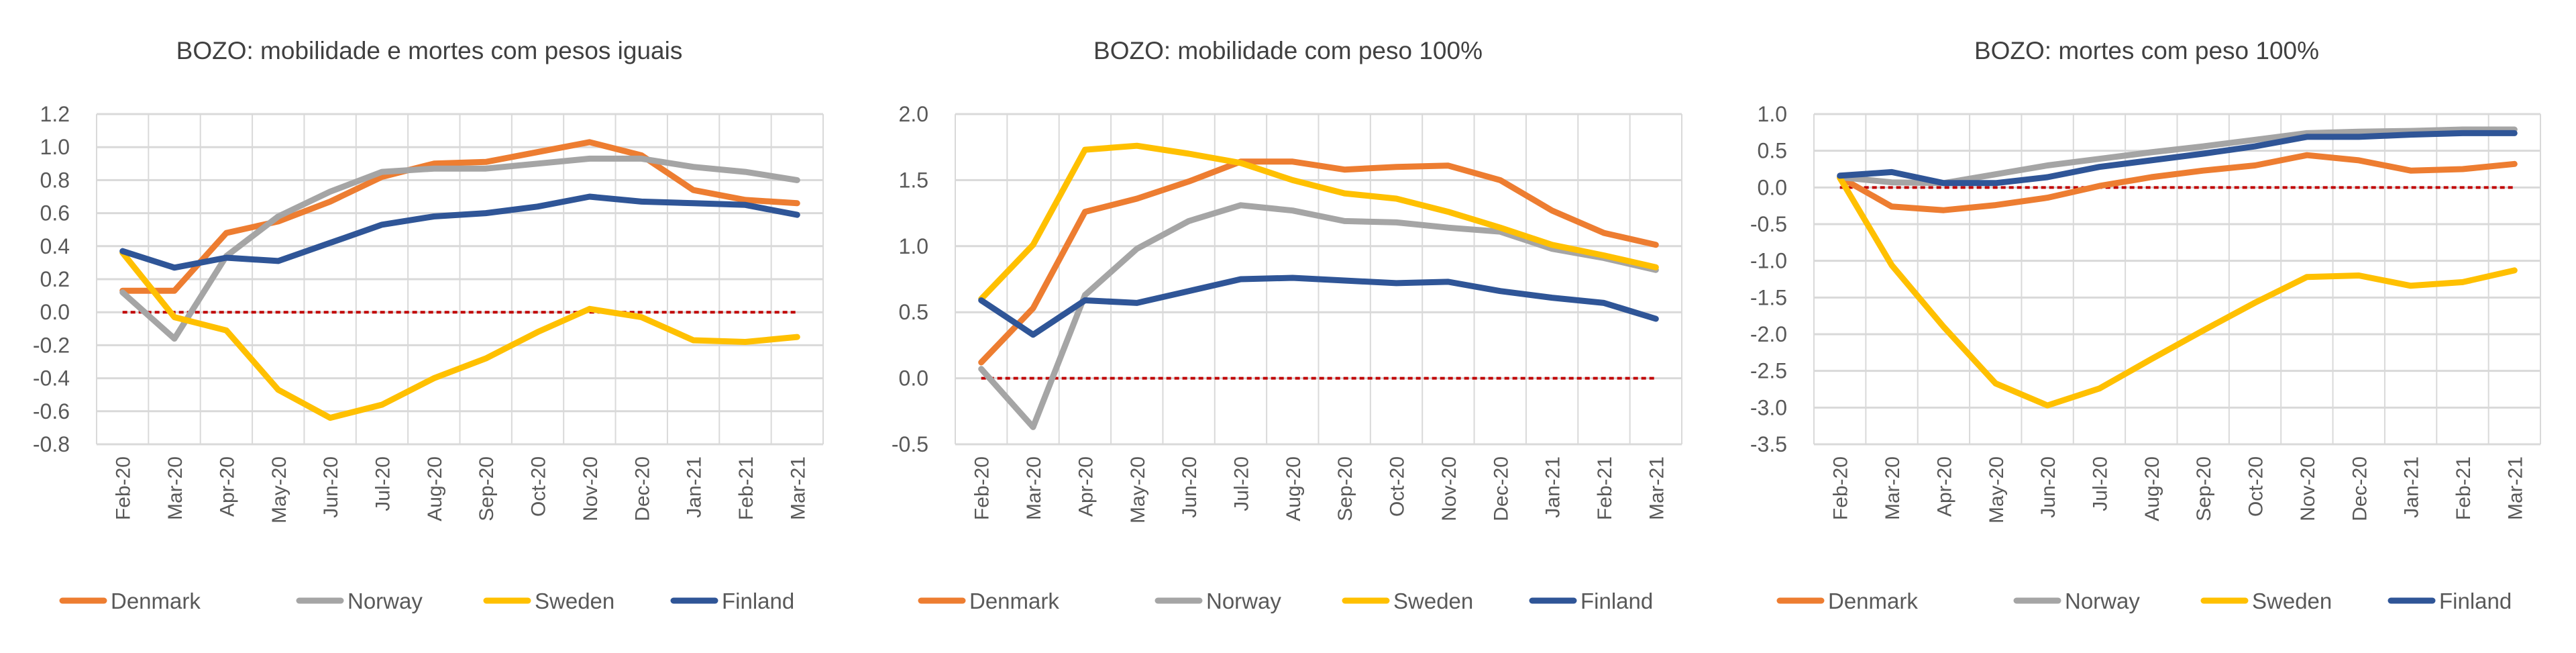 The image size is (2576, 653). Describe the element at coordinates (1768, 371) in the screenshot. I see `y-tick-label: -2.5` at that location.